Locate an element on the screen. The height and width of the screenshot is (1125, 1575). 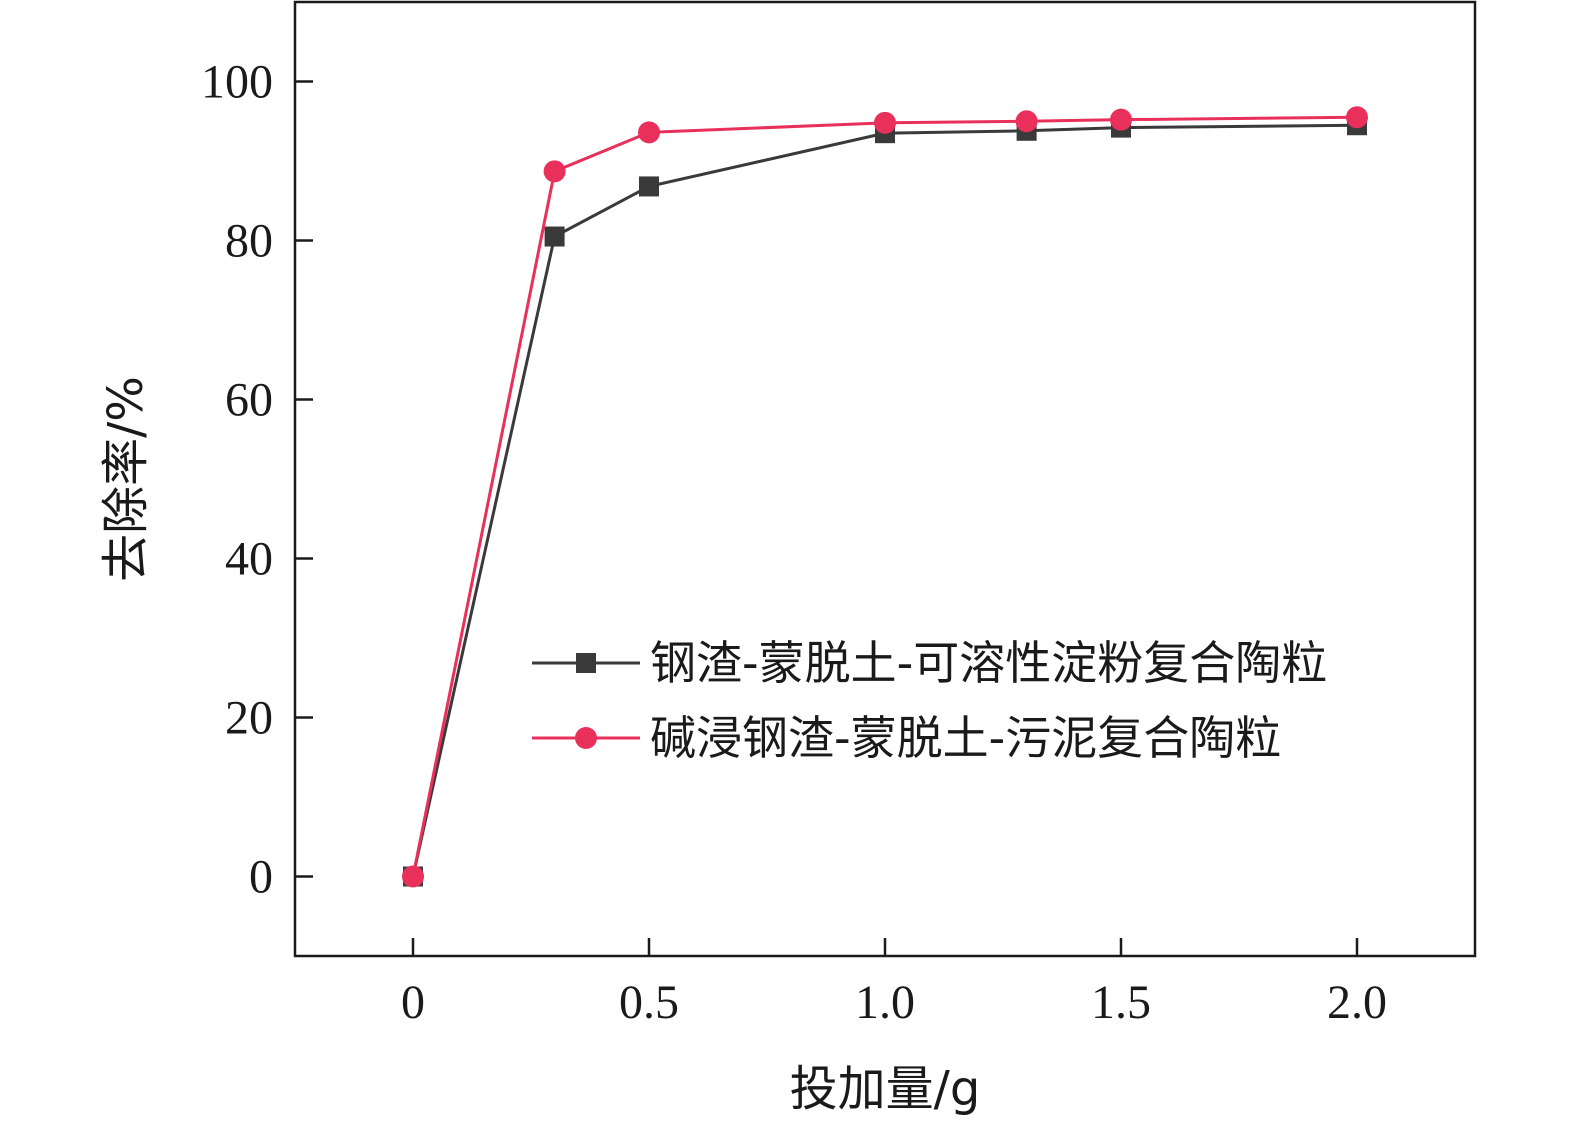
y-axis-title: 去除率/% is located at coordinates (126, 479).